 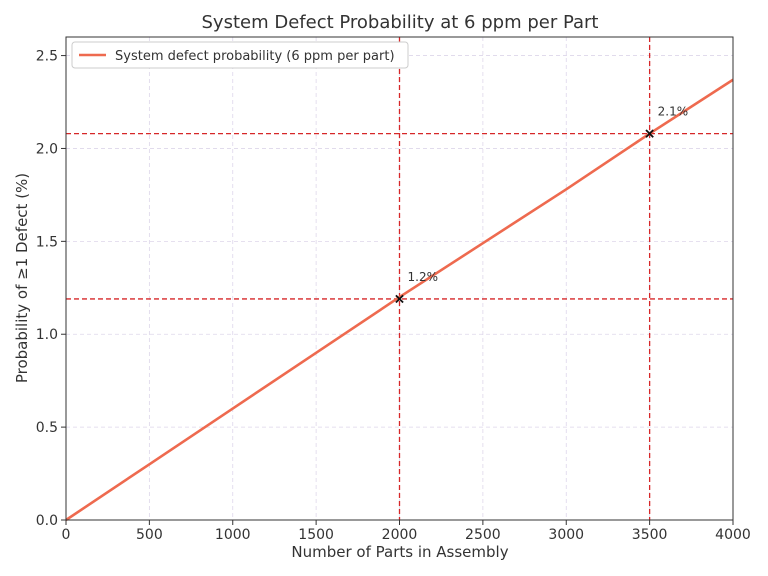 What do you see at coordinates (423, 277) in the screenshot?
I see `marker-label: 1.2%` at bounding box center [423, 277].